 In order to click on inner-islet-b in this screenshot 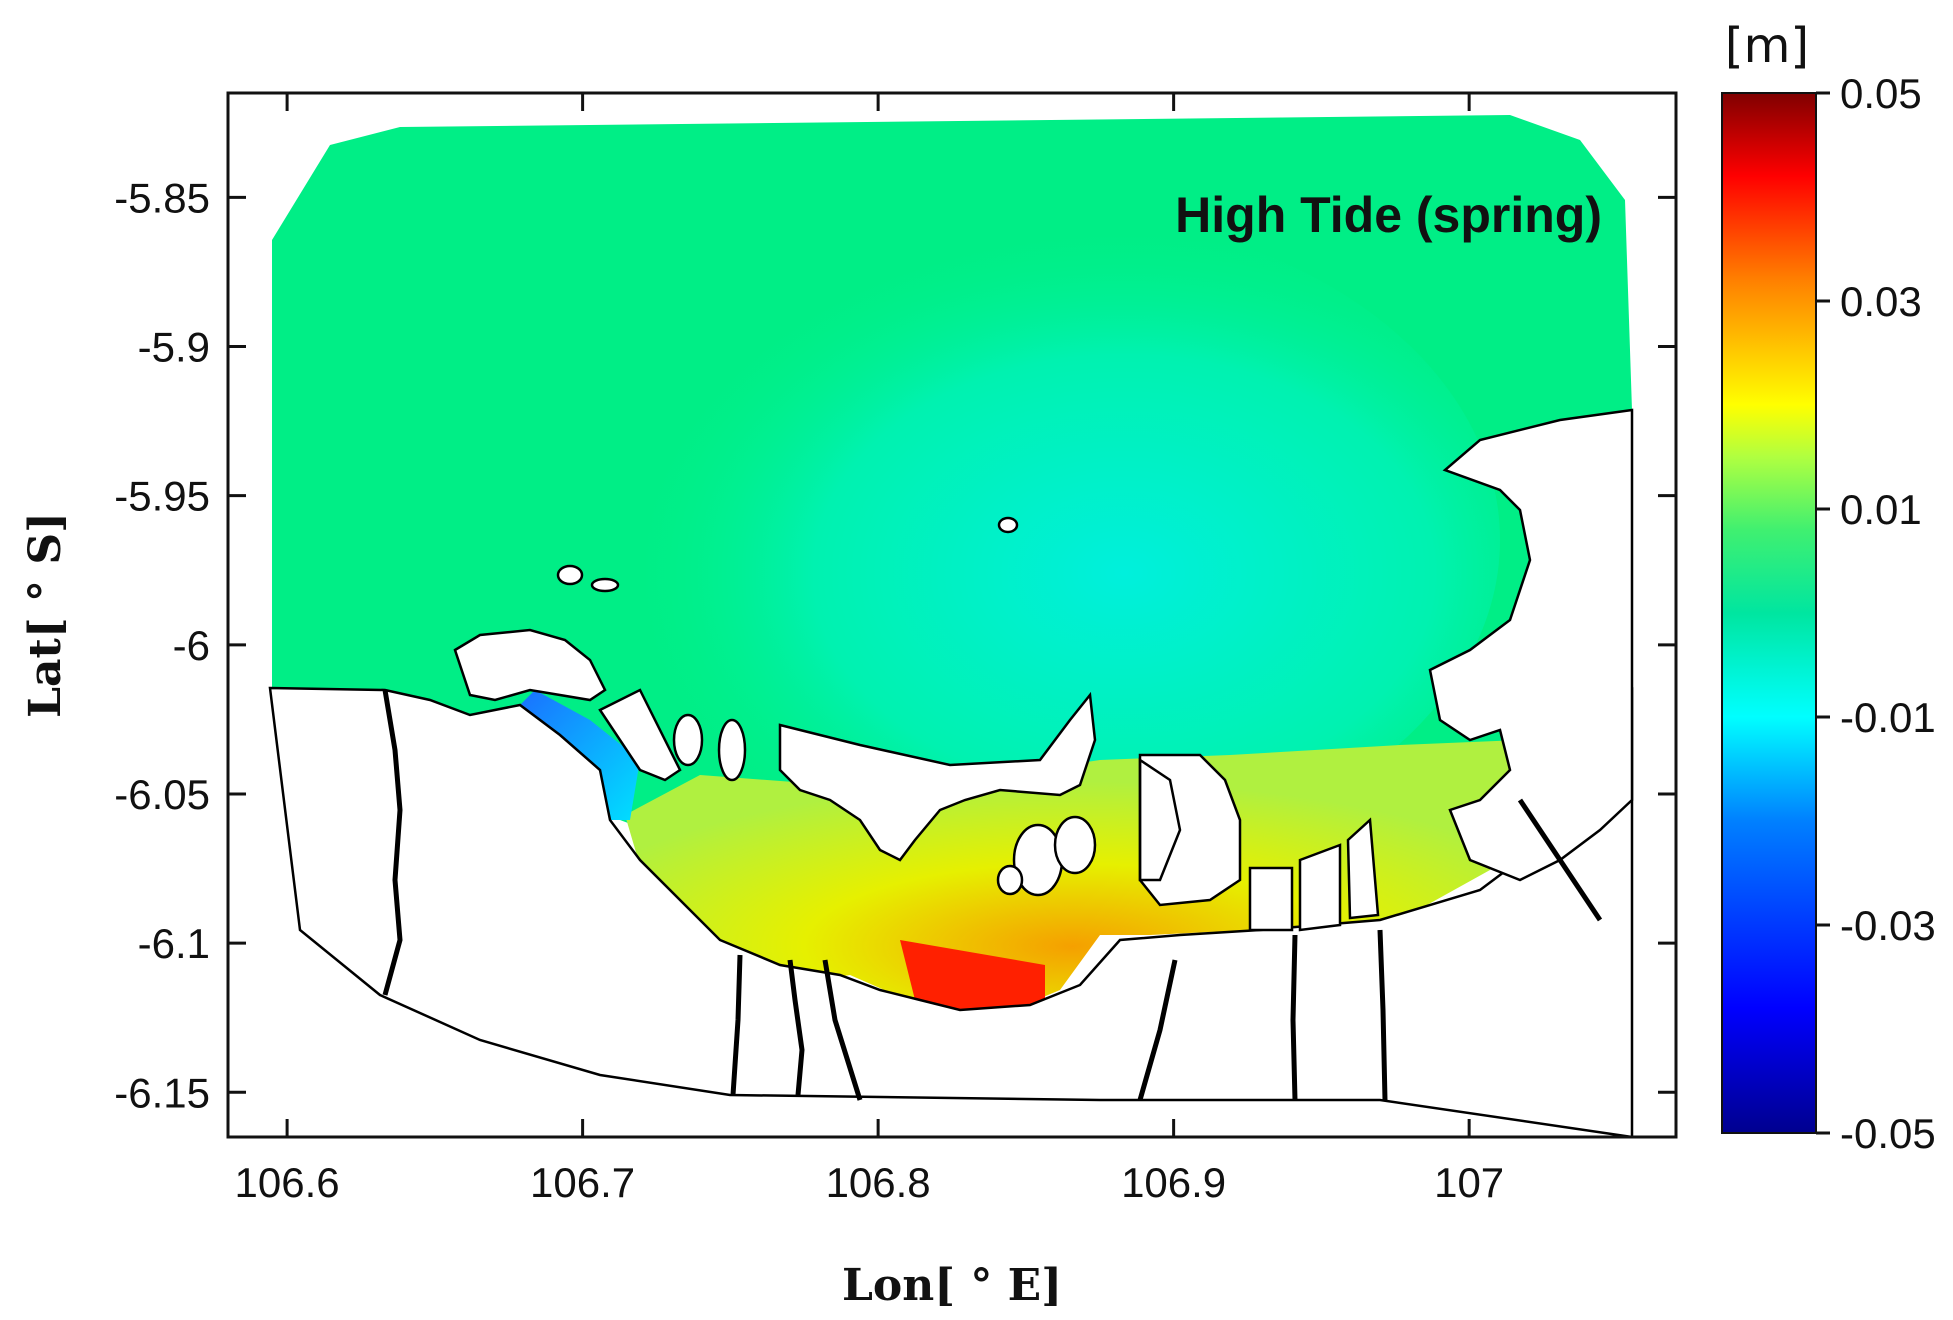, I will do `click(1075, 845)`.